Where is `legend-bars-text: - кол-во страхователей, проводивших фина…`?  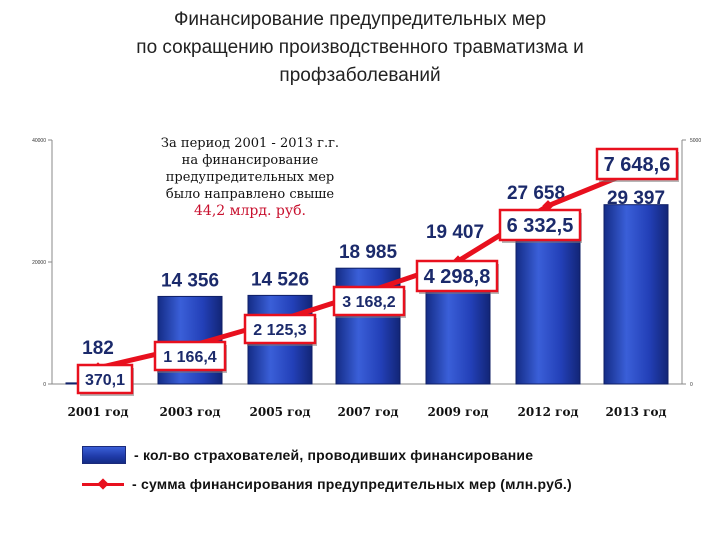
legend-bars-text: - кол-во страхователей, проводивших фина… is located at coordinates (334, 455).